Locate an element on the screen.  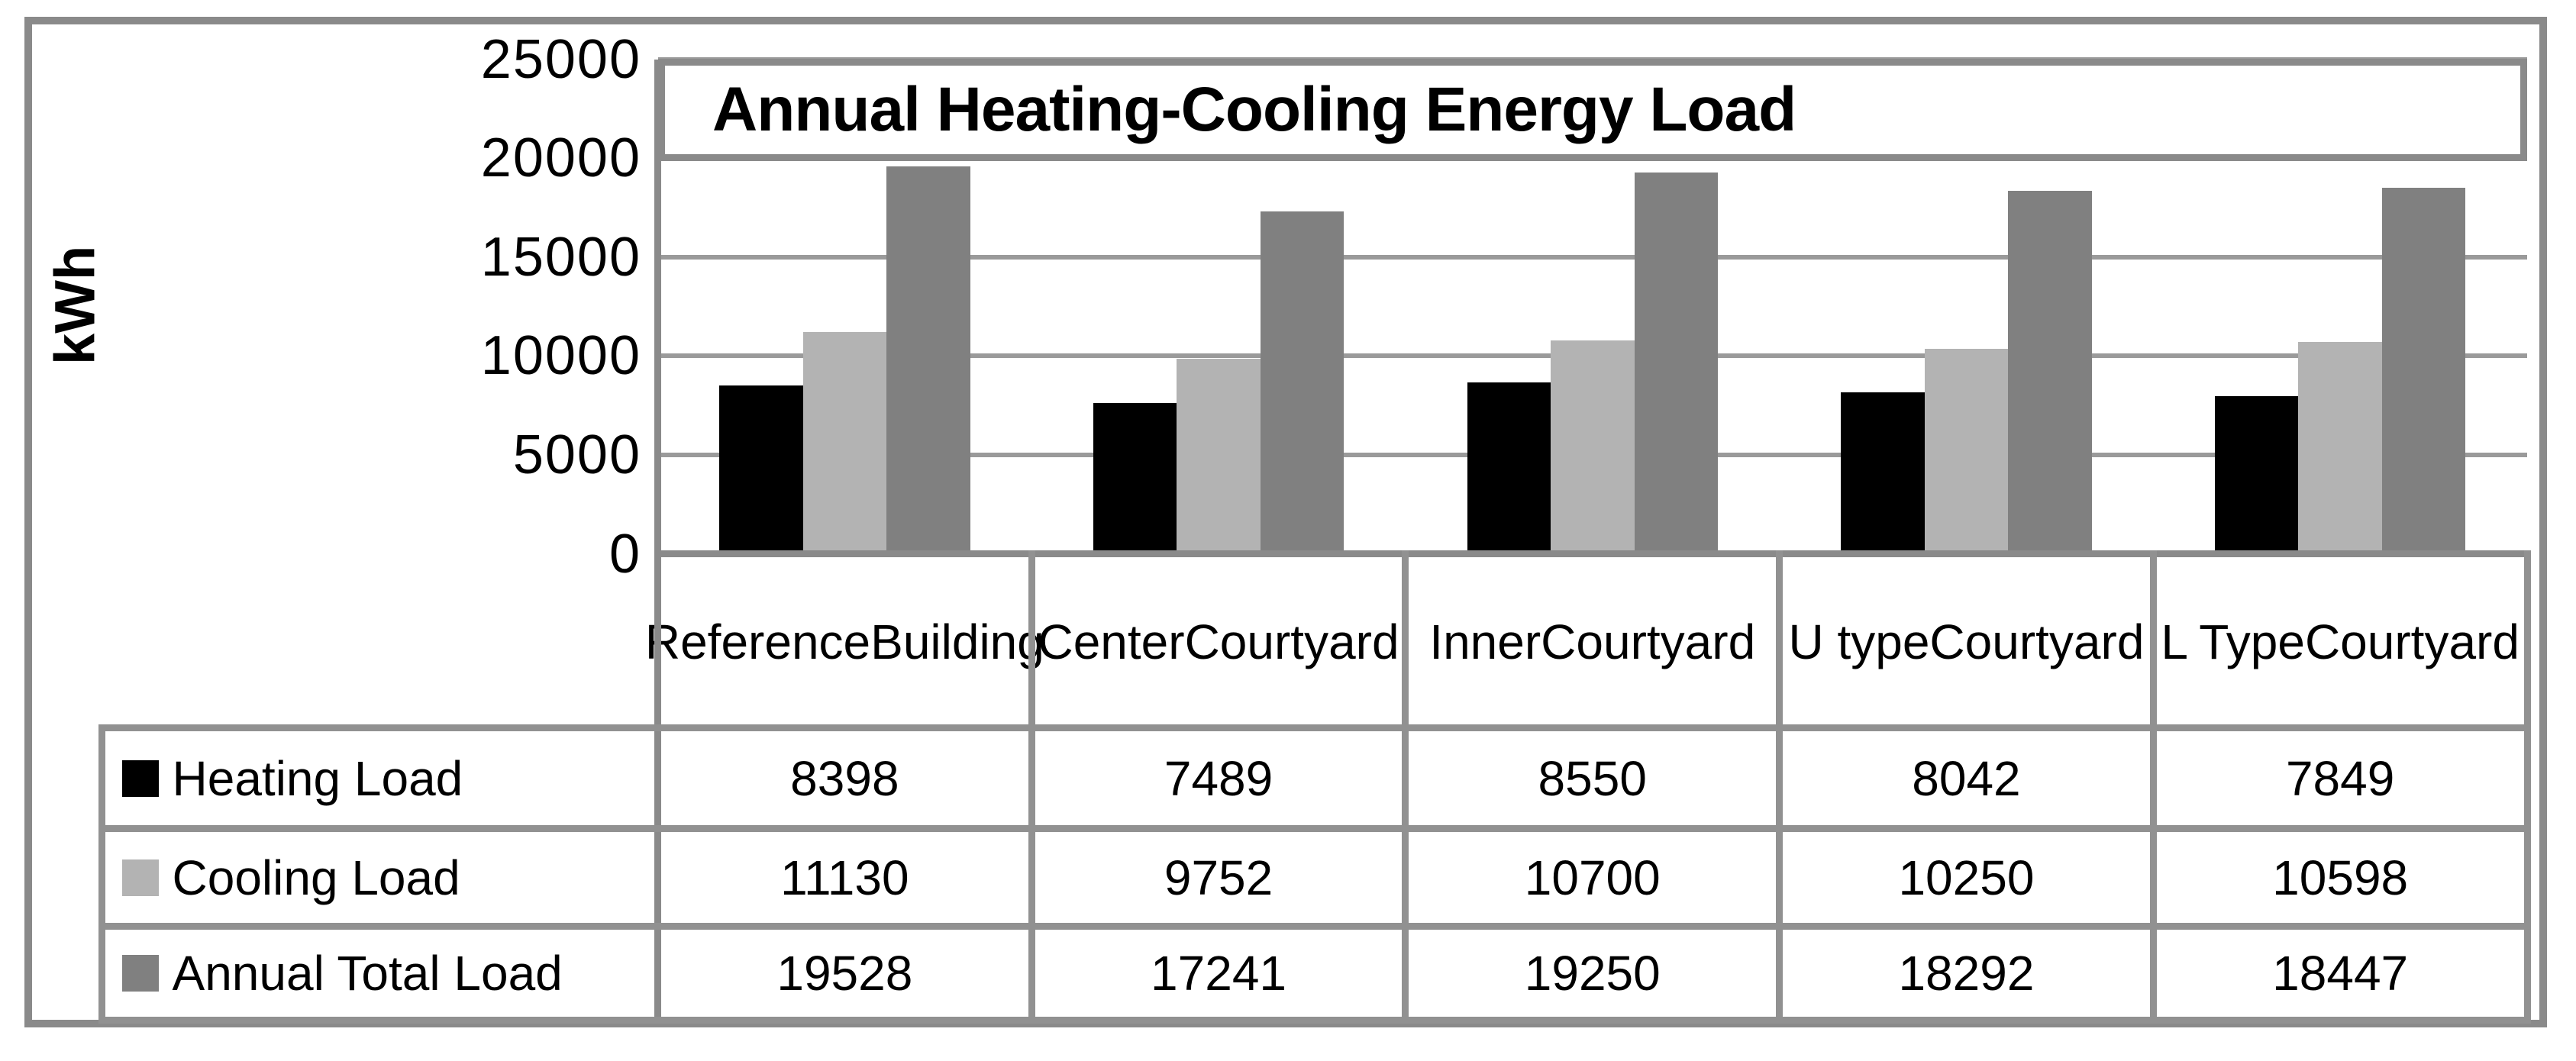
bar-heating-load-reference-building is located at coordinates (761, 467).